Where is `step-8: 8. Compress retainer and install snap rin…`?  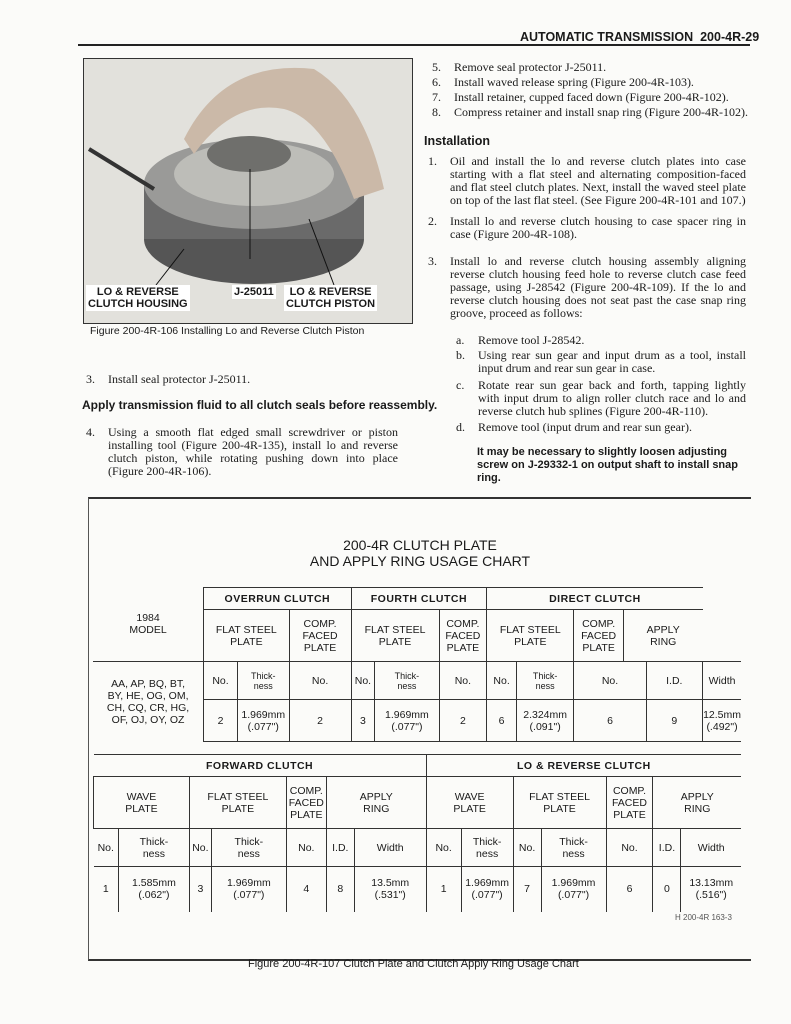 step-8: 8. Compress retainer and install snap rin… is located at coordinates (592, 112).